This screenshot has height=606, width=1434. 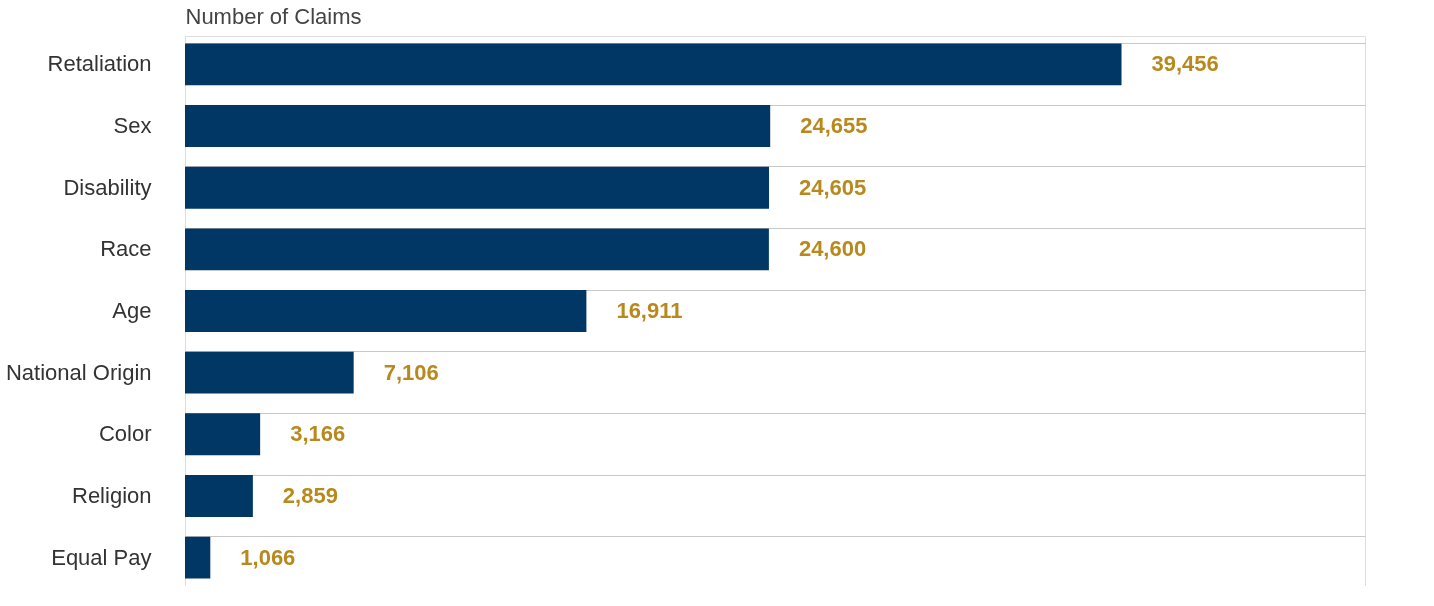 What do you see at coordinates (268, 557) in the screenshot?
I see `data-label: 1,066` at bounding box center [268, 557].